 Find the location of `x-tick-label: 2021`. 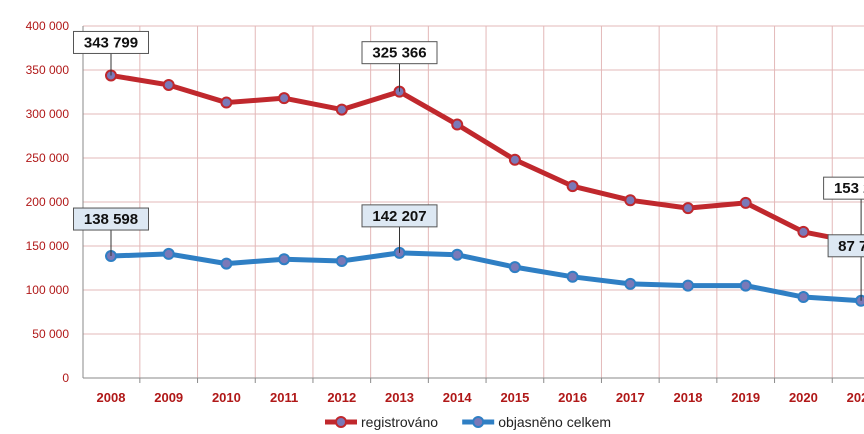

x-tick-label: 2021 is located at coordinates (855, 397).